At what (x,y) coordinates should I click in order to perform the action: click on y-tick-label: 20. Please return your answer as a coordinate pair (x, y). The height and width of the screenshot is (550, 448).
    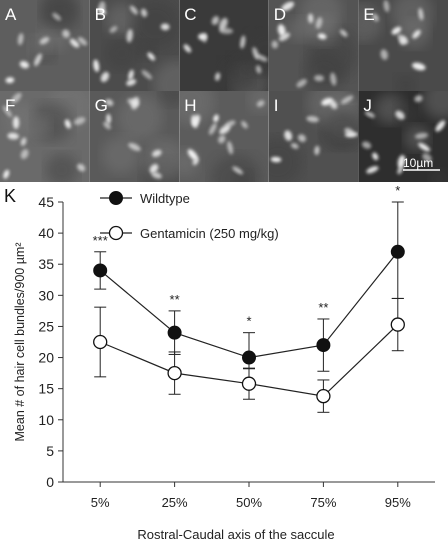
    Looking at the image, I should click on (46, 358).